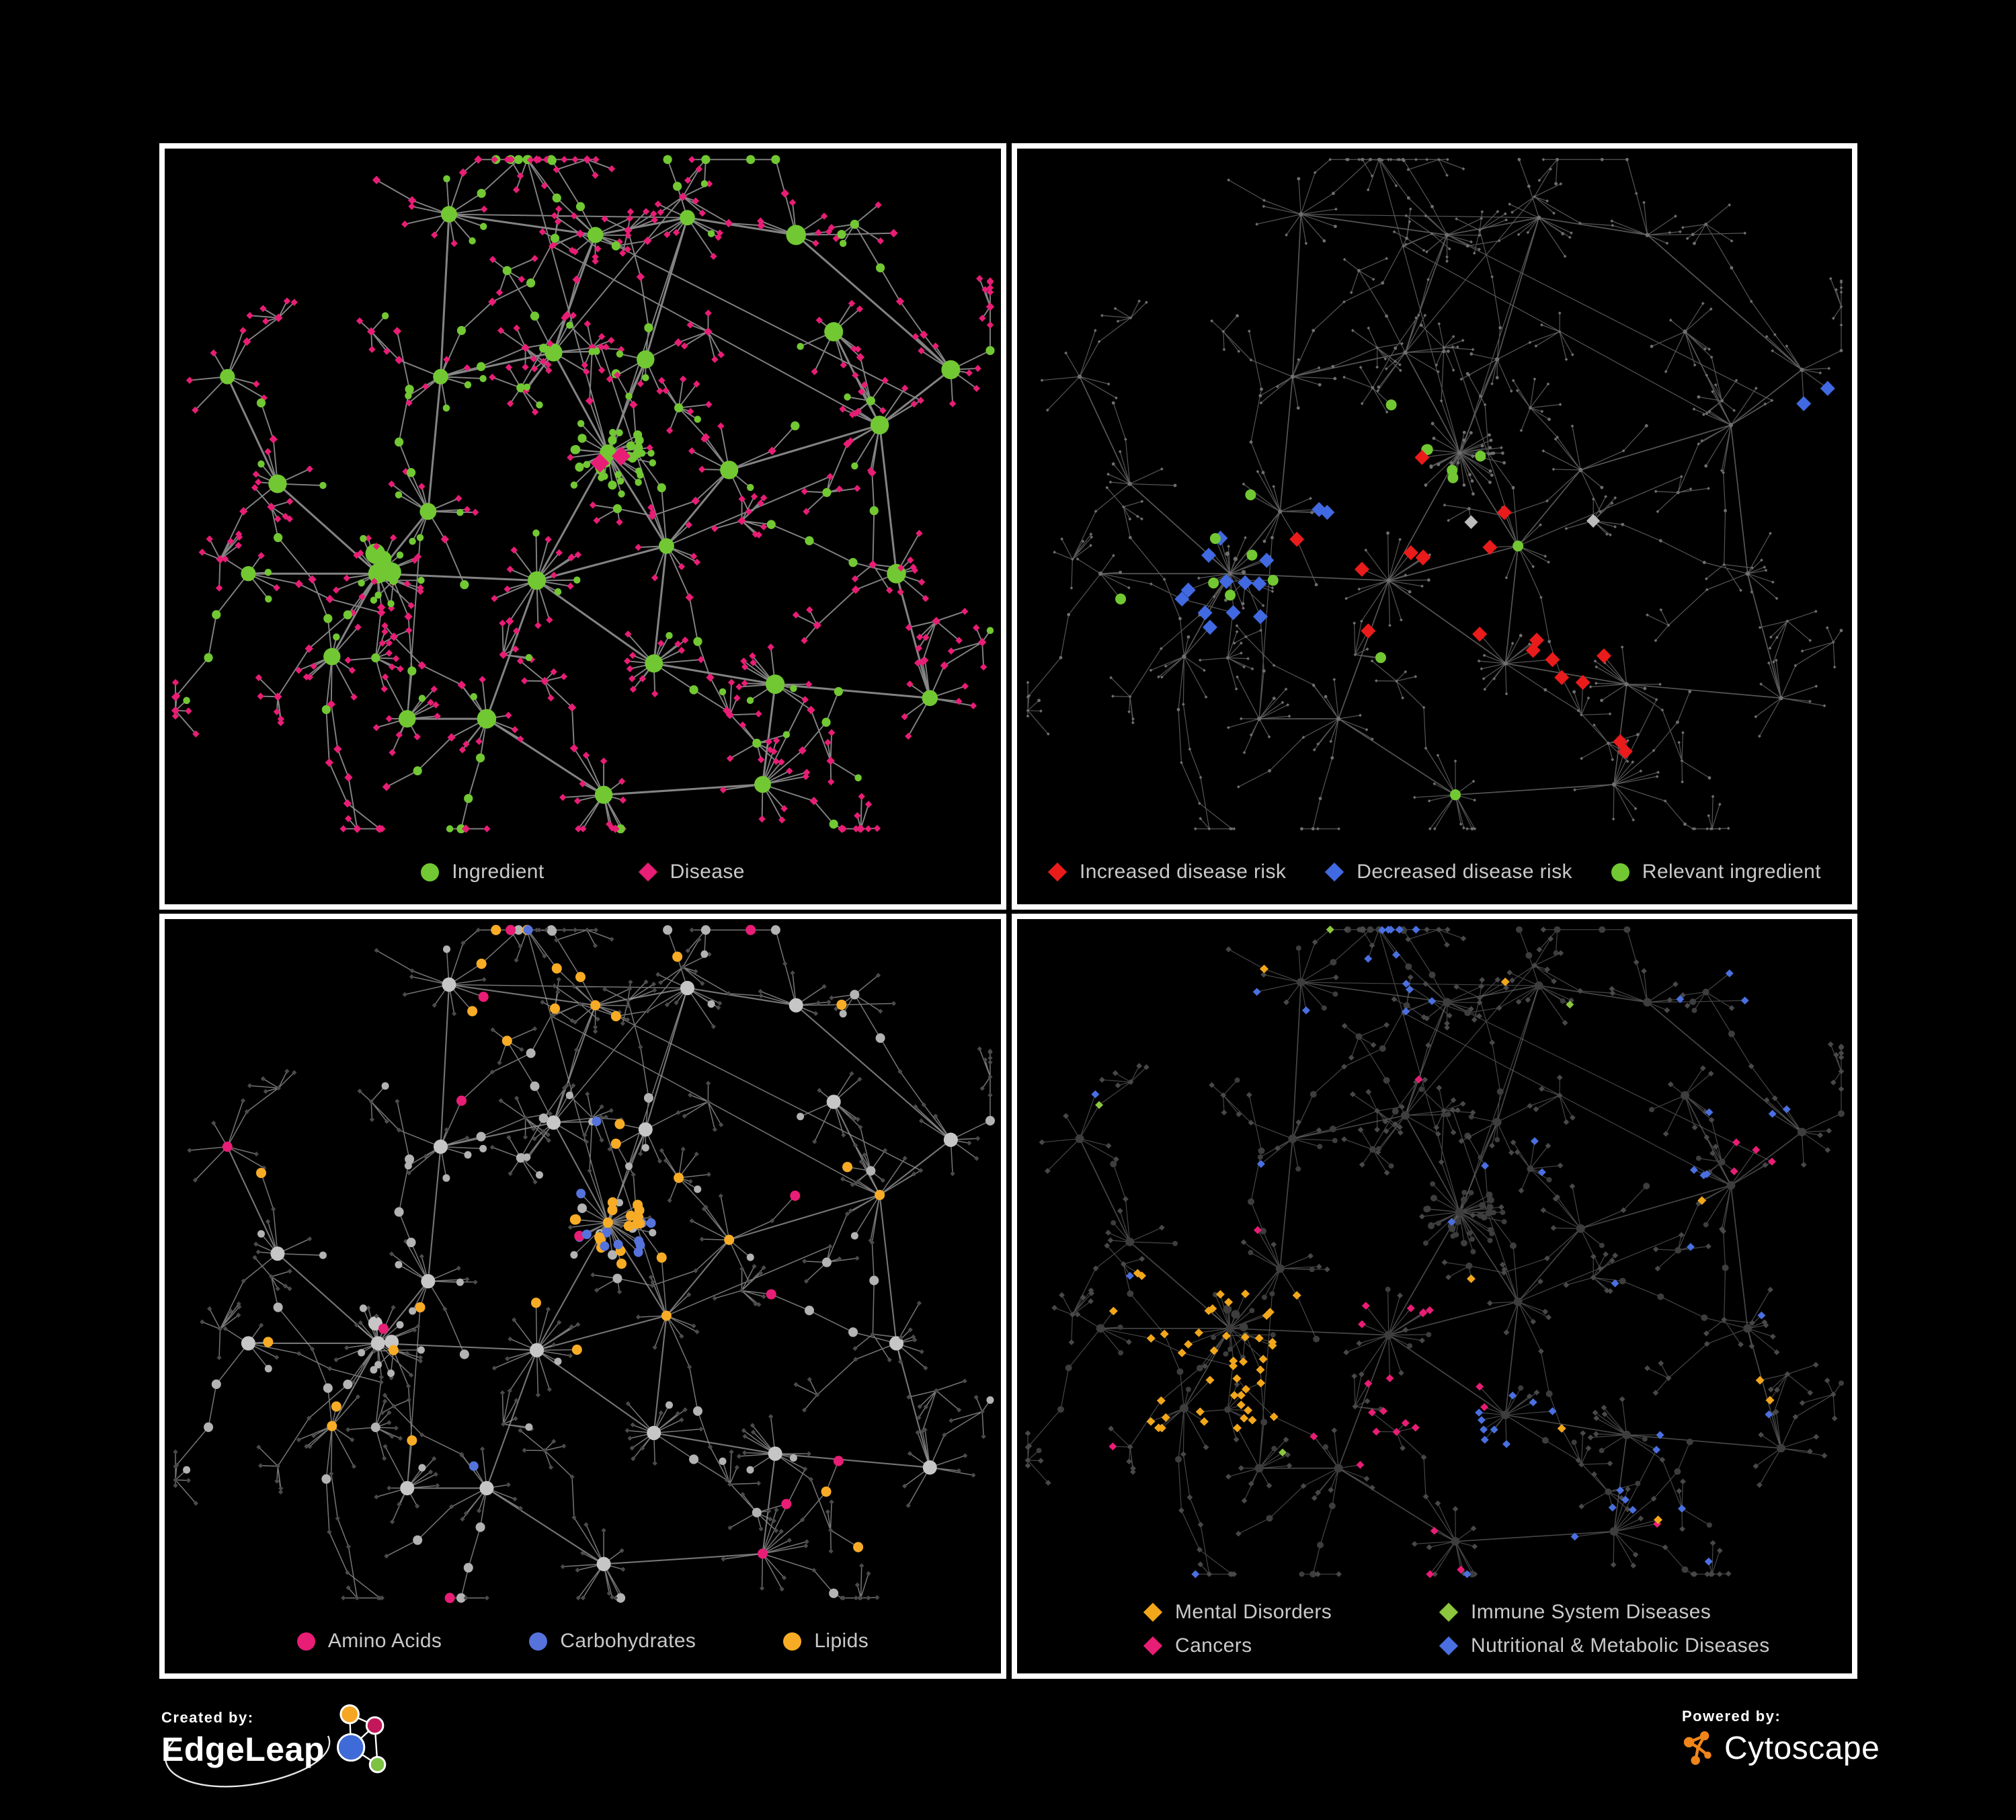 This screenshot has width=2016, height=1820. I want to click on legend-label: Disease, so click(707, 872).